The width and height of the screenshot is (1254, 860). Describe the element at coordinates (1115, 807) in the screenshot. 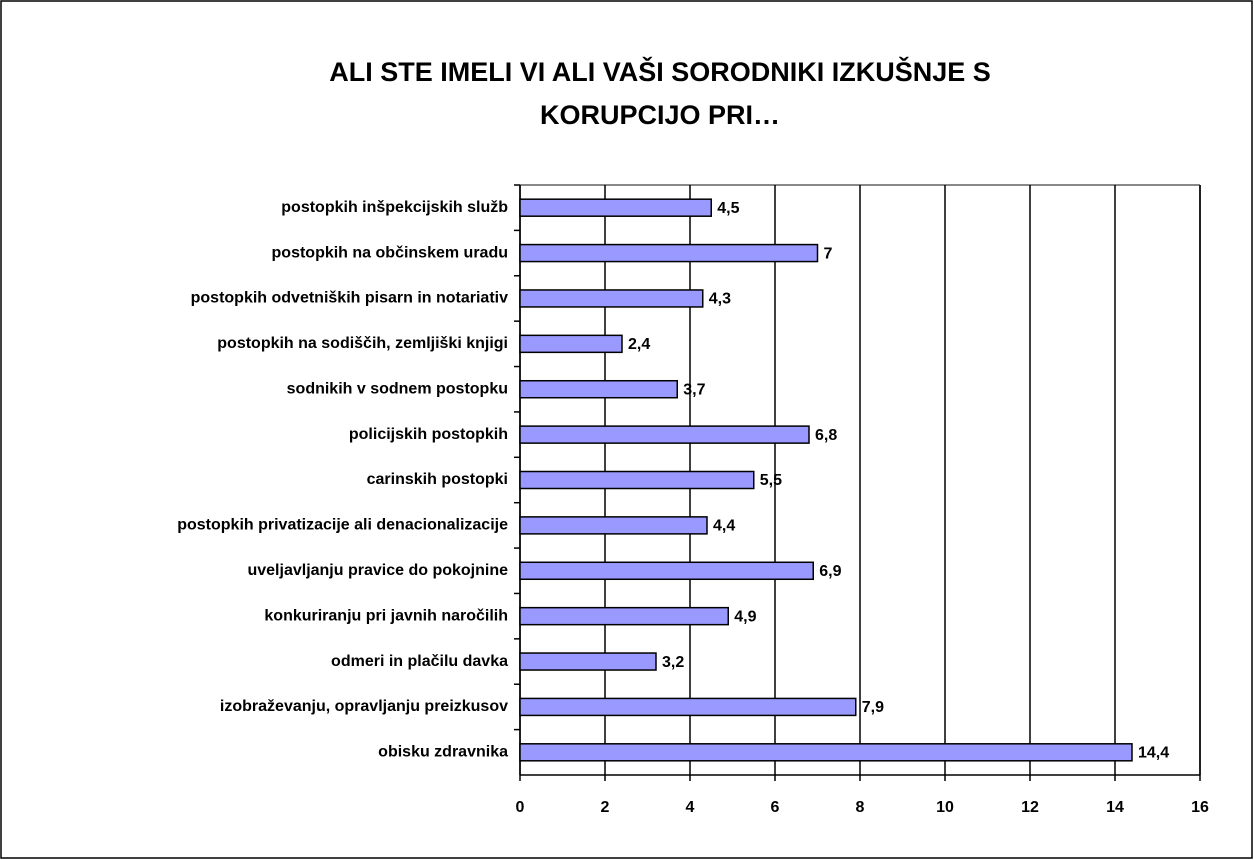

I see `x-tick-label: 14` at that location.